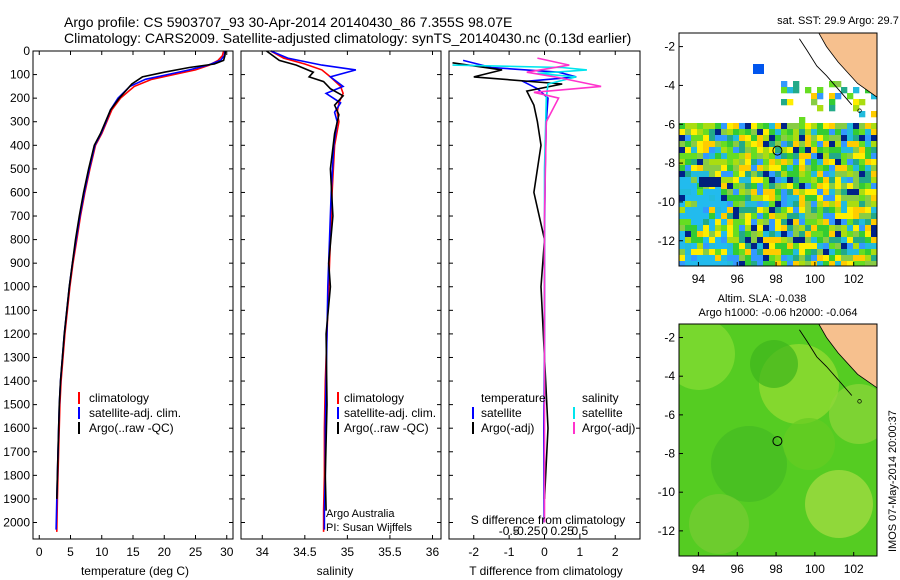  What do you see at coordinates (16, 452) in the screenshot?
I see `y-tick-label: 1700` at bounding box center [16, 452].